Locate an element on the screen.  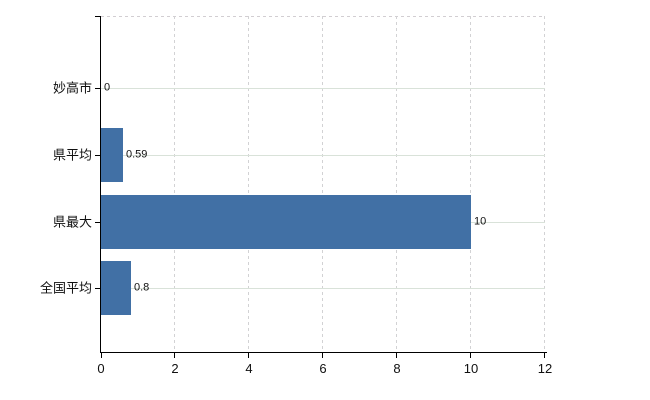
category-label: 妙高市 is located at coordinates (72, 88).